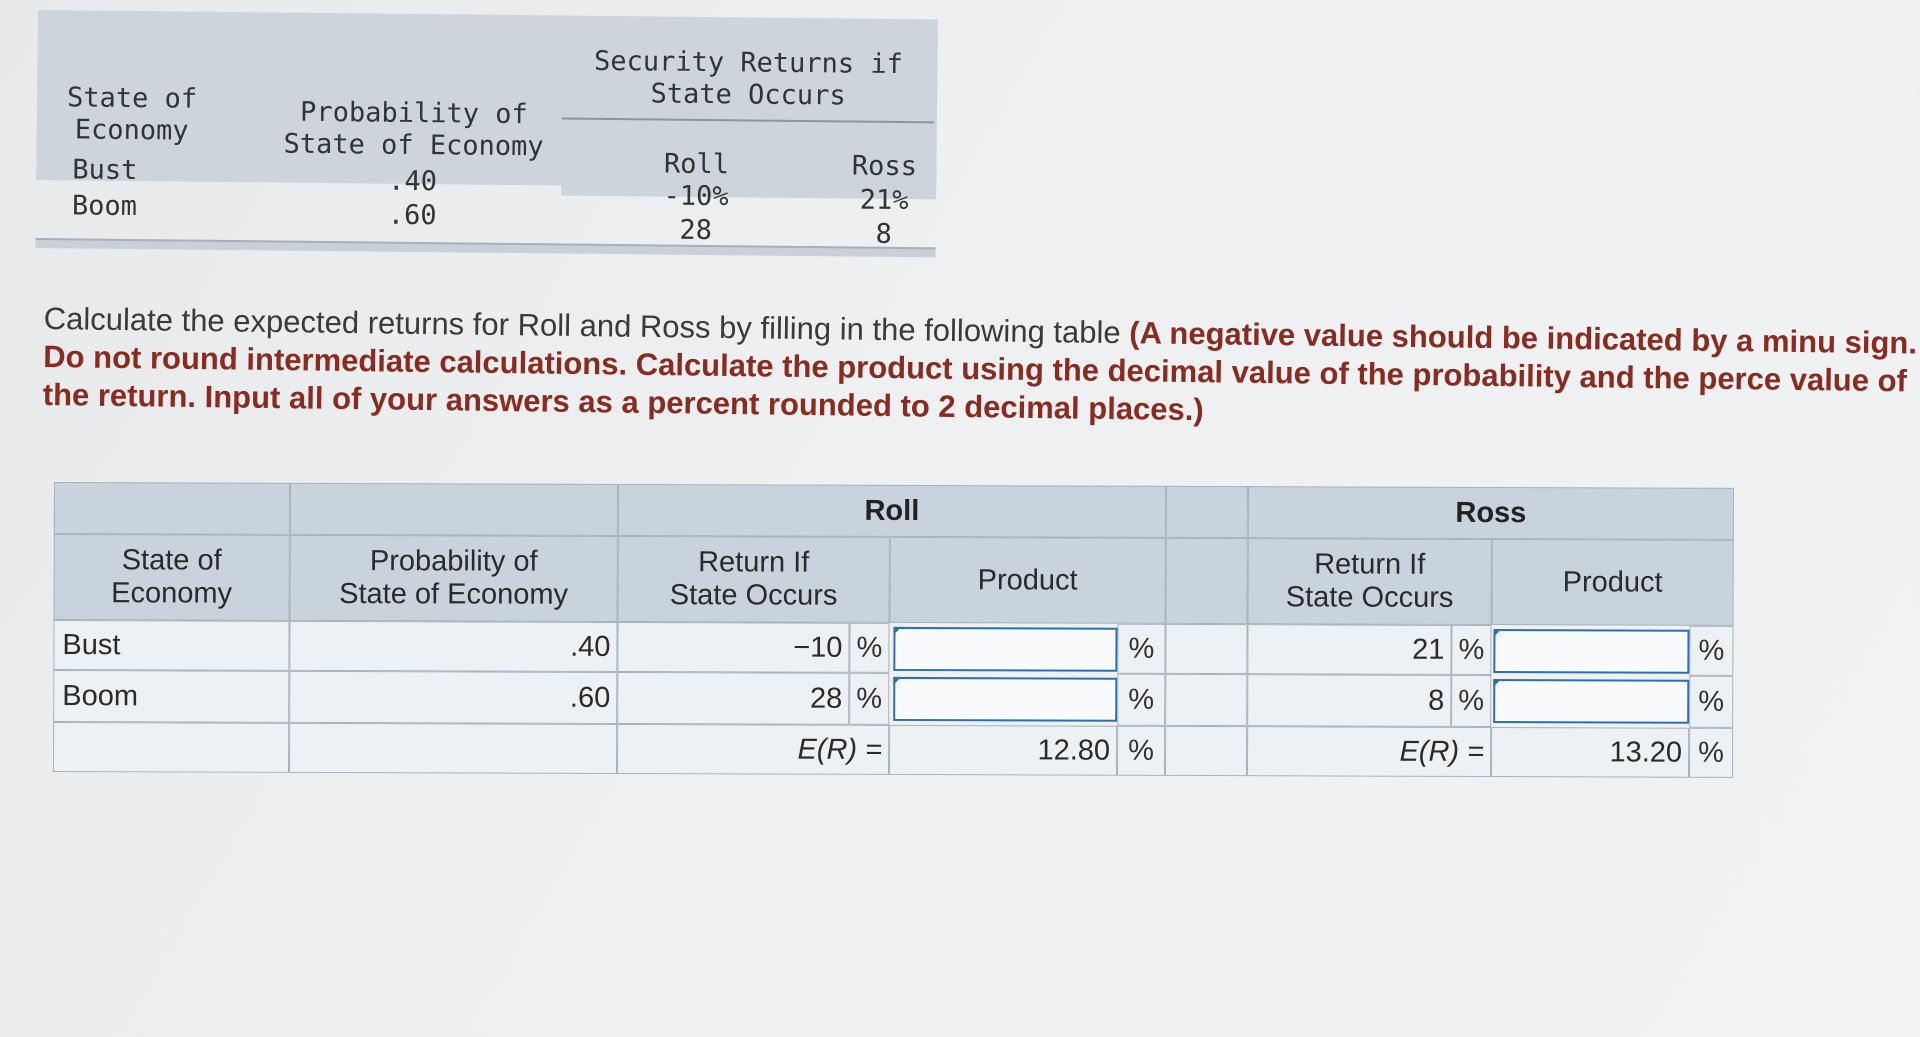  I want to click on row-boom-state: Boom, so click(171, 696).